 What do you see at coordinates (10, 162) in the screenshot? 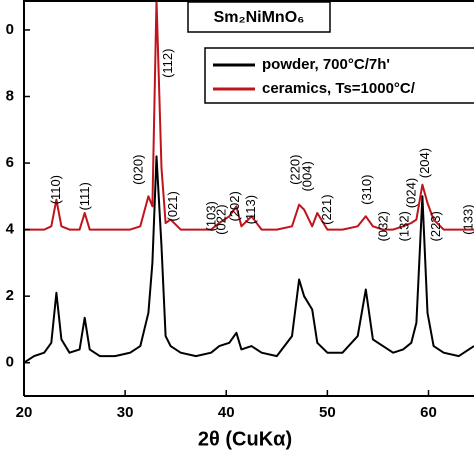
I see `y-tick-label: 6` at bounding box center [10, 162].